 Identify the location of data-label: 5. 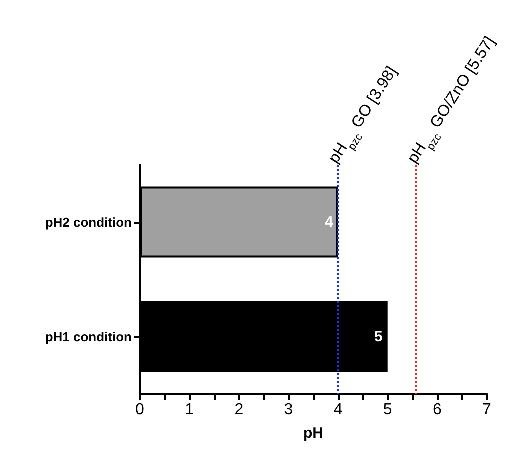
(378, 337).